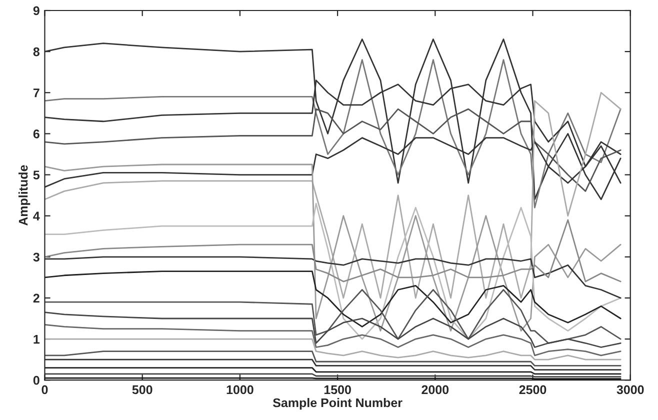 The height and width of the screenshot is (420, 658). Describe the element at coordinates (36, 216) in the screenshot. I see `y-tick-label: 4` at that location.